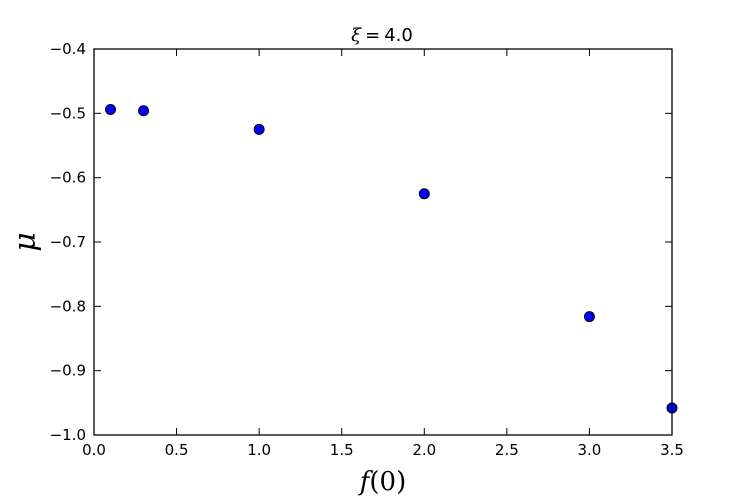  What do you see at coordinates (356, 35) in the screenshot?
I see `title-symbol: ξ` at bounding box center [356, 35].